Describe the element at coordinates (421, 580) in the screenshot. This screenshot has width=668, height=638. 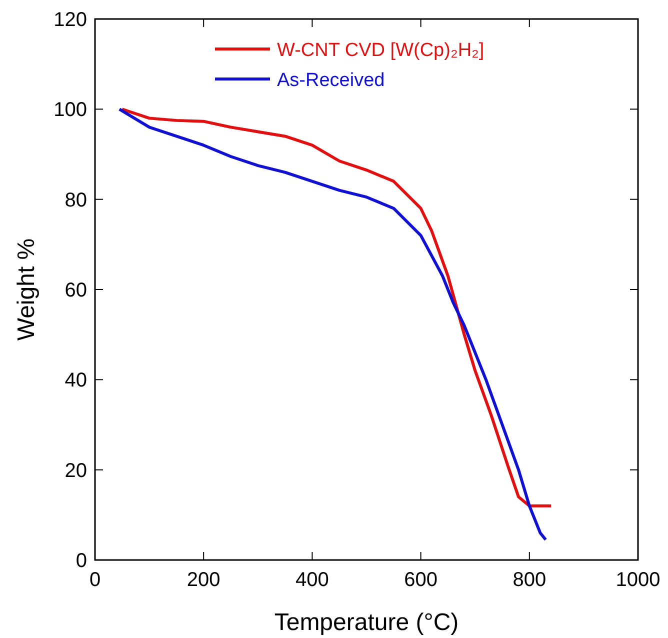
I see `x-tick-label: 600` at that location.